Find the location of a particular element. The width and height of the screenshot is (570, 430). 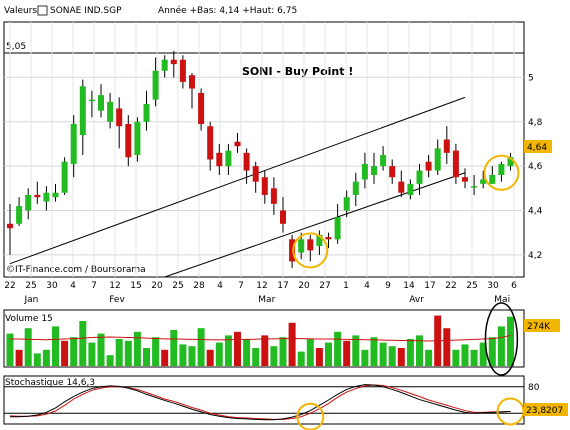

stochastic-tick-label: 80 is located at coordinates (534, 388).